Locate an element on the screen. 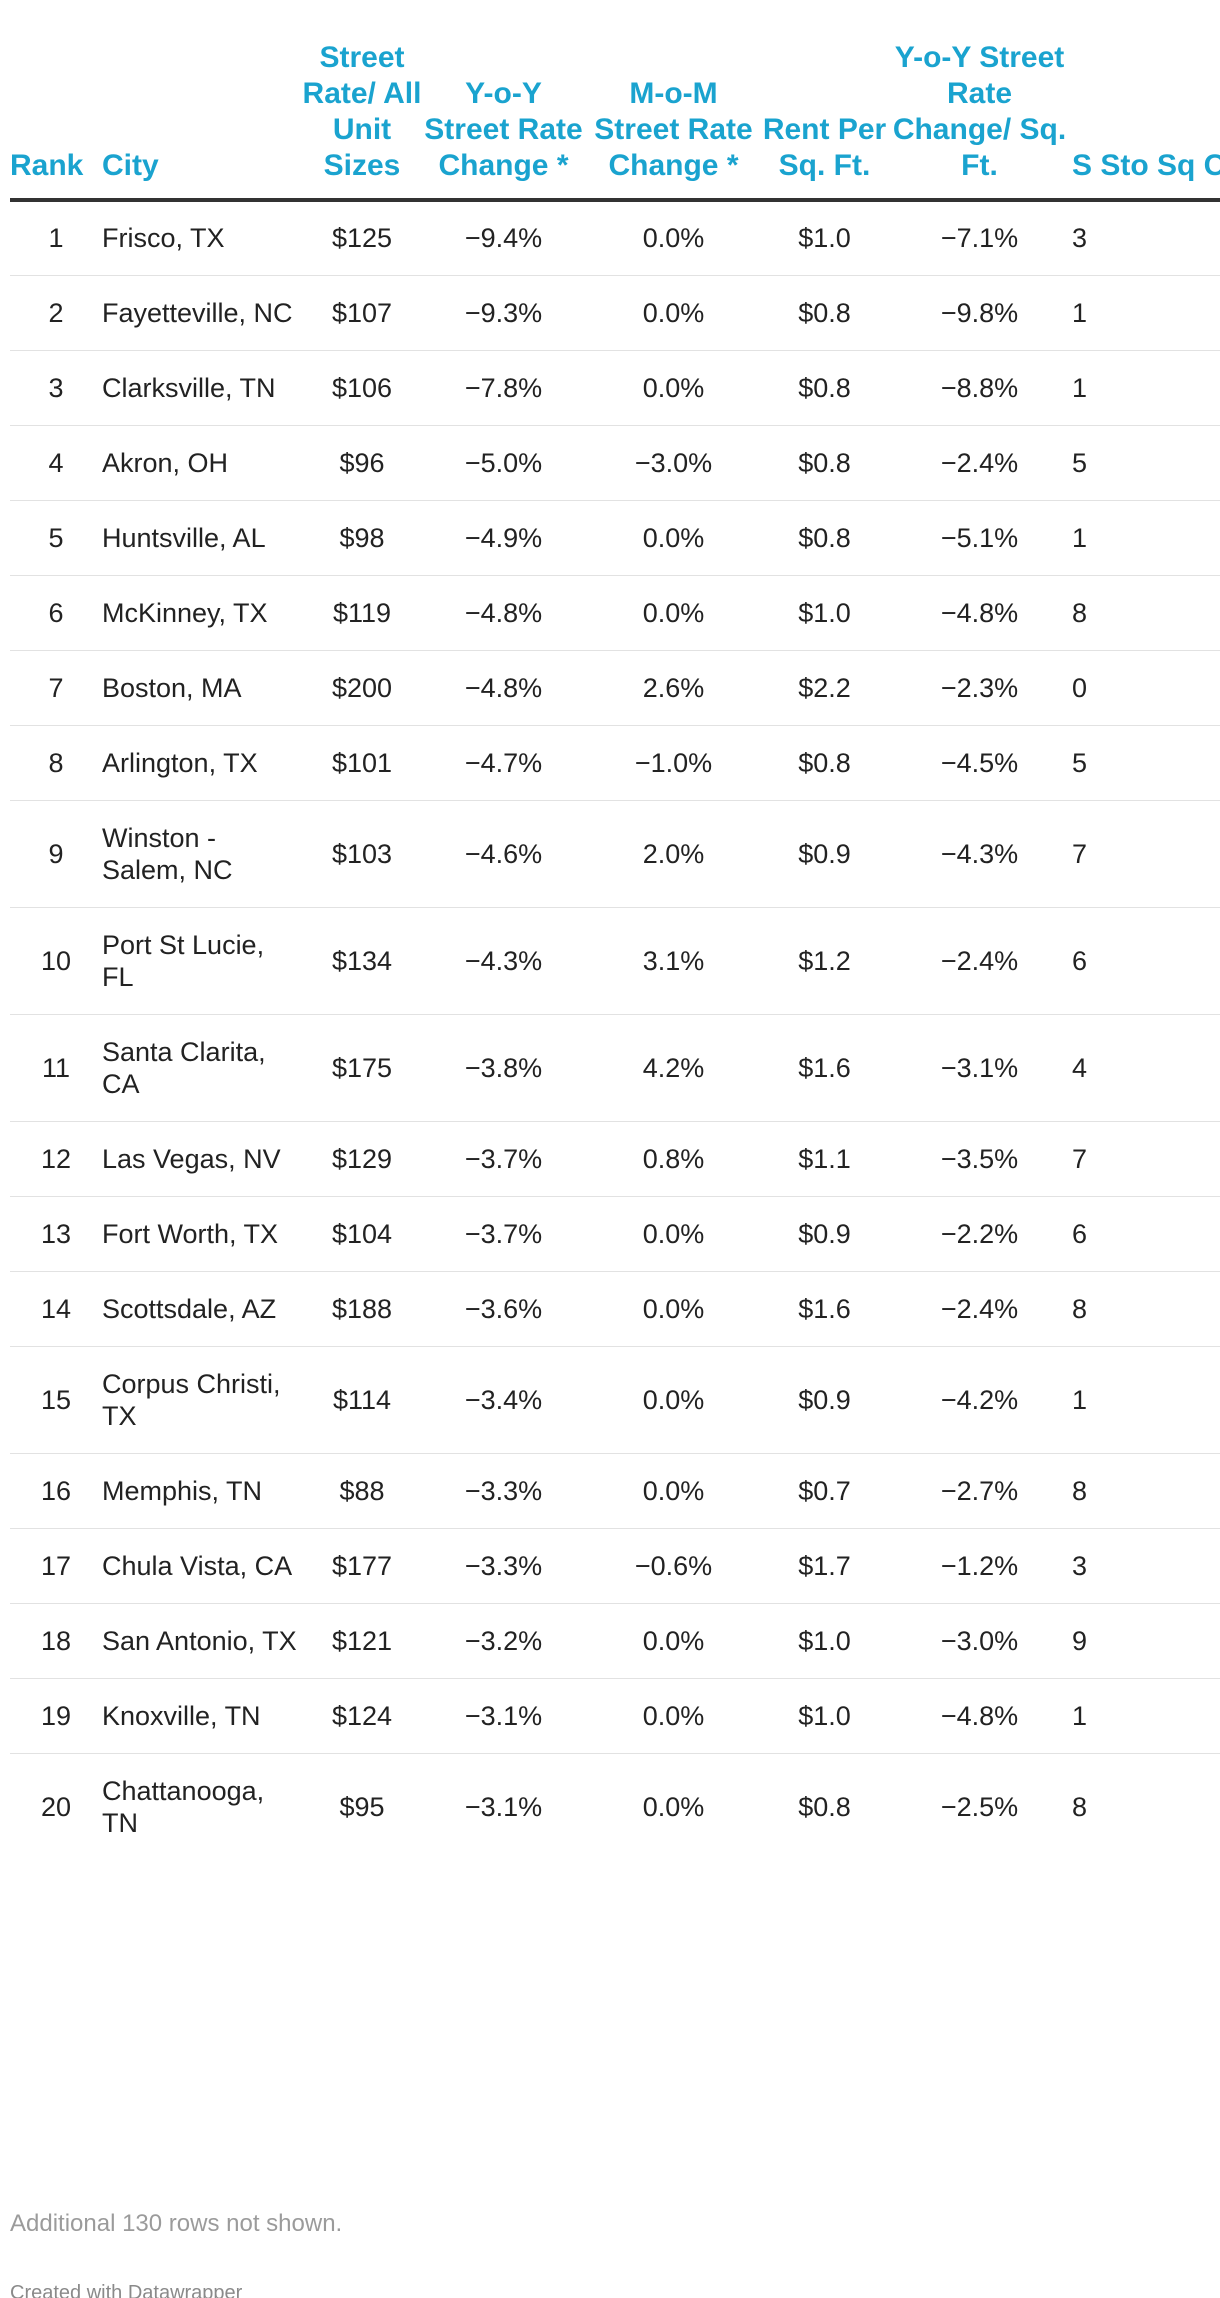 This screenshot has height=2298, width=1220. table-row: 20 Chattanooga, TN $95 −3.1% 0.0% $0.8 −2.5% 8 is located at coordinates (615, 1806).